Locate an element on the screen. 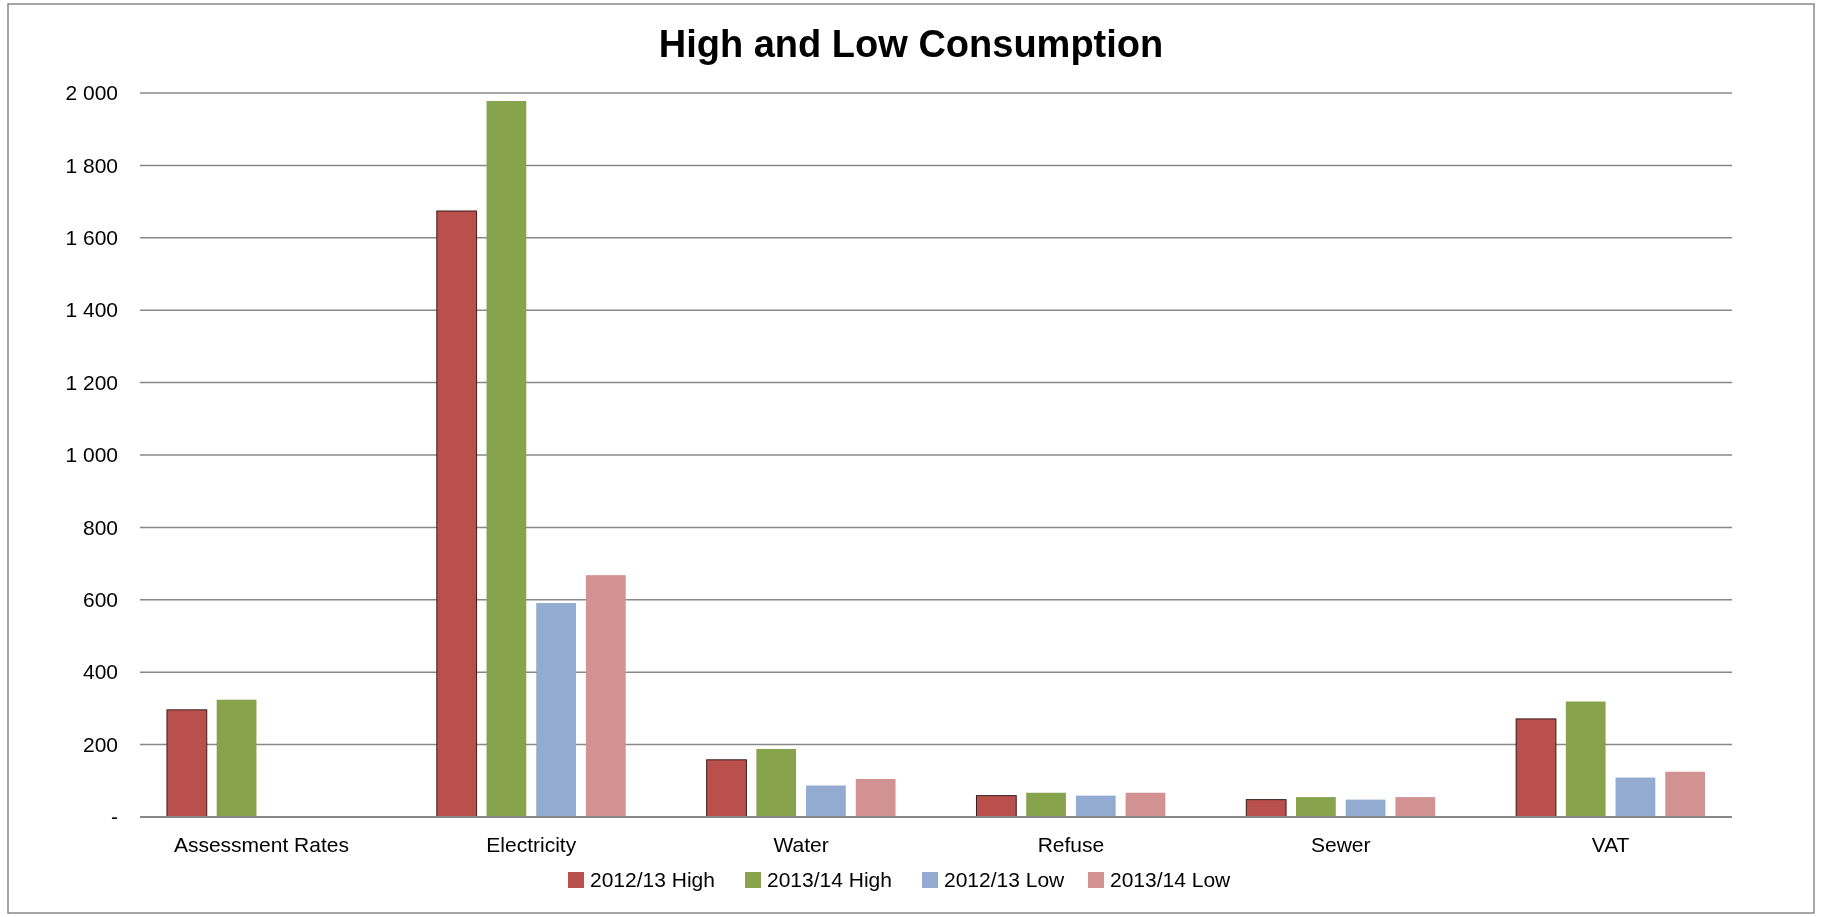  legend-label: 2013/14 Low is located at coordinates (1171, 879).